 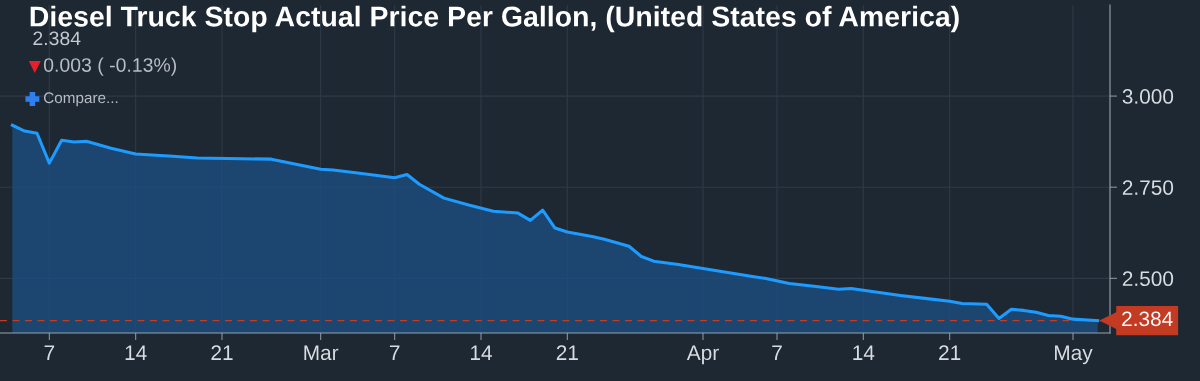 I want to click on x-tick-label: May, so click(x=1074, y=355).